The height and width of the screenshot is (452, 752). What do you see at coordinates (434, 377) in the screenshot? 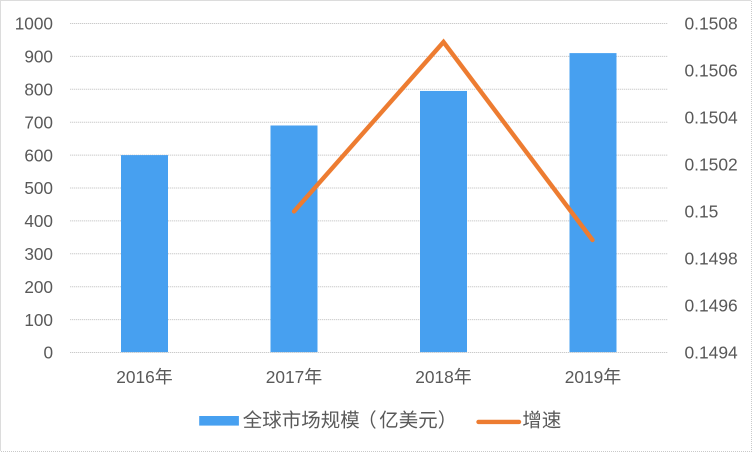
I see `svg-text: 2018` at bounding box center [434, 377].